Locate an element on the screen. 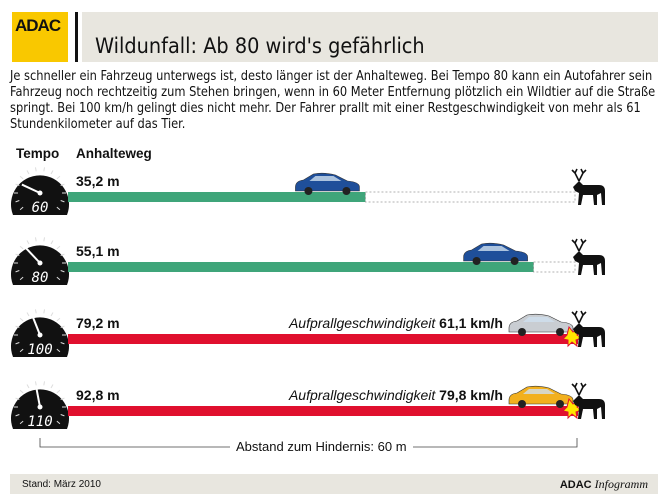 The height and width of the screenshot is (494, 668). impact-value: 61,1 km/h is located at coordinates (471, 323).